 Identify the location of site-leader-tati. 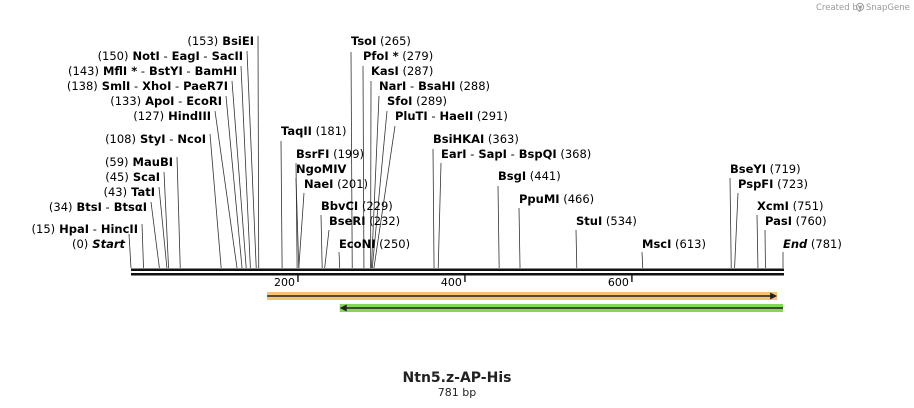
(163, 227).